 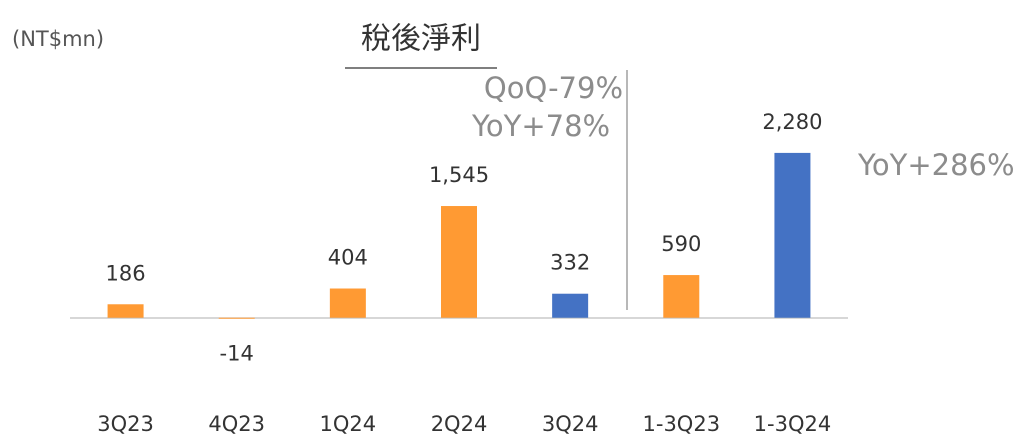 I want to click on x-tick-label: 4Q23, so click(x=236, y=424).